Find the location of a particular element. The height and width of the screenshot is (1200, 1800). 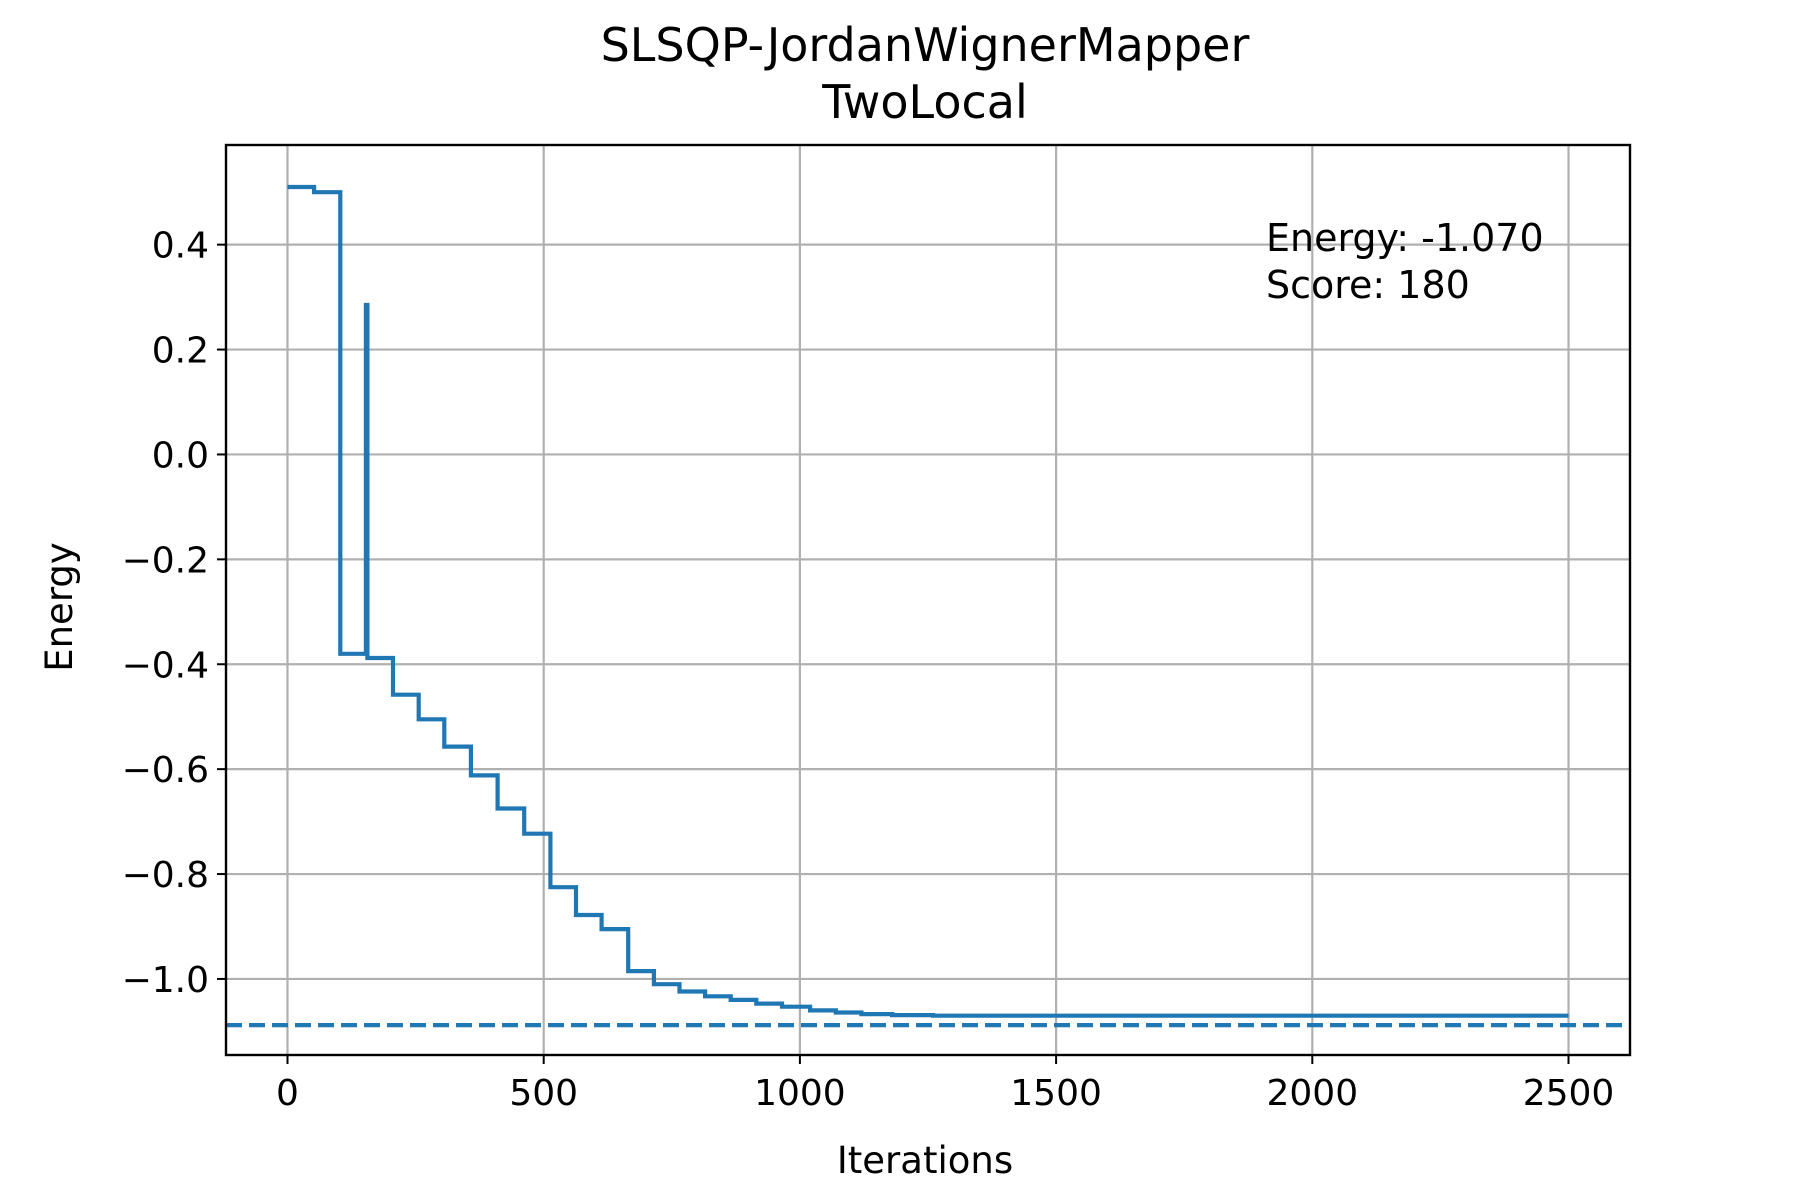

y-tick-label: −1.0 is located at coordinates (165, 980).